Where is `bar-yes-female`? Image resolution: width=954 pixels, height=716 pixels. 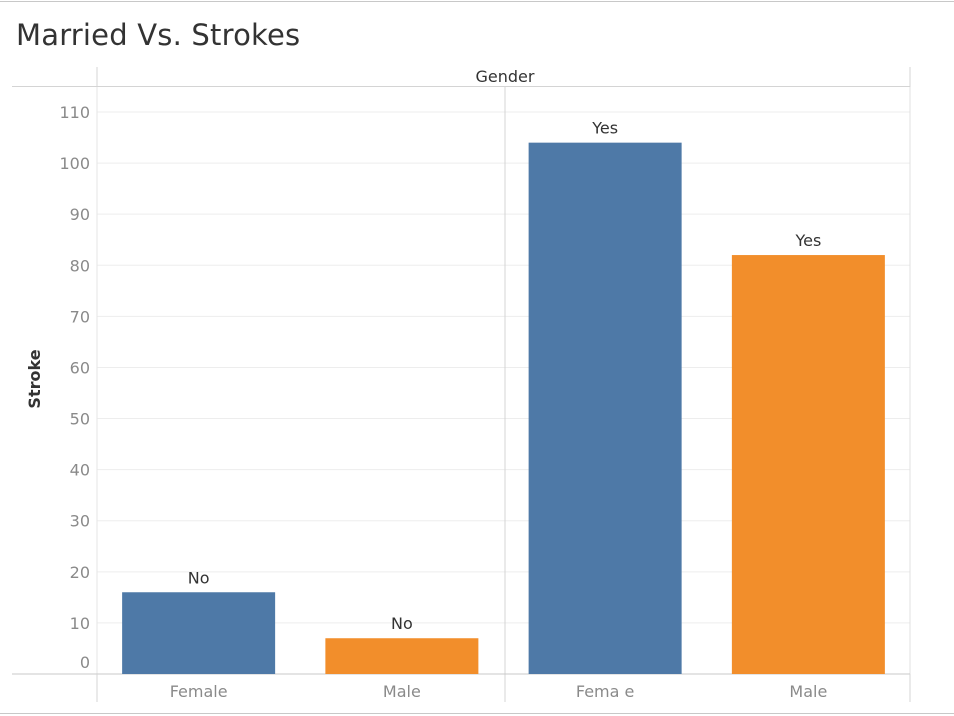
bar-yes-female is located at coordinates (605, 408).